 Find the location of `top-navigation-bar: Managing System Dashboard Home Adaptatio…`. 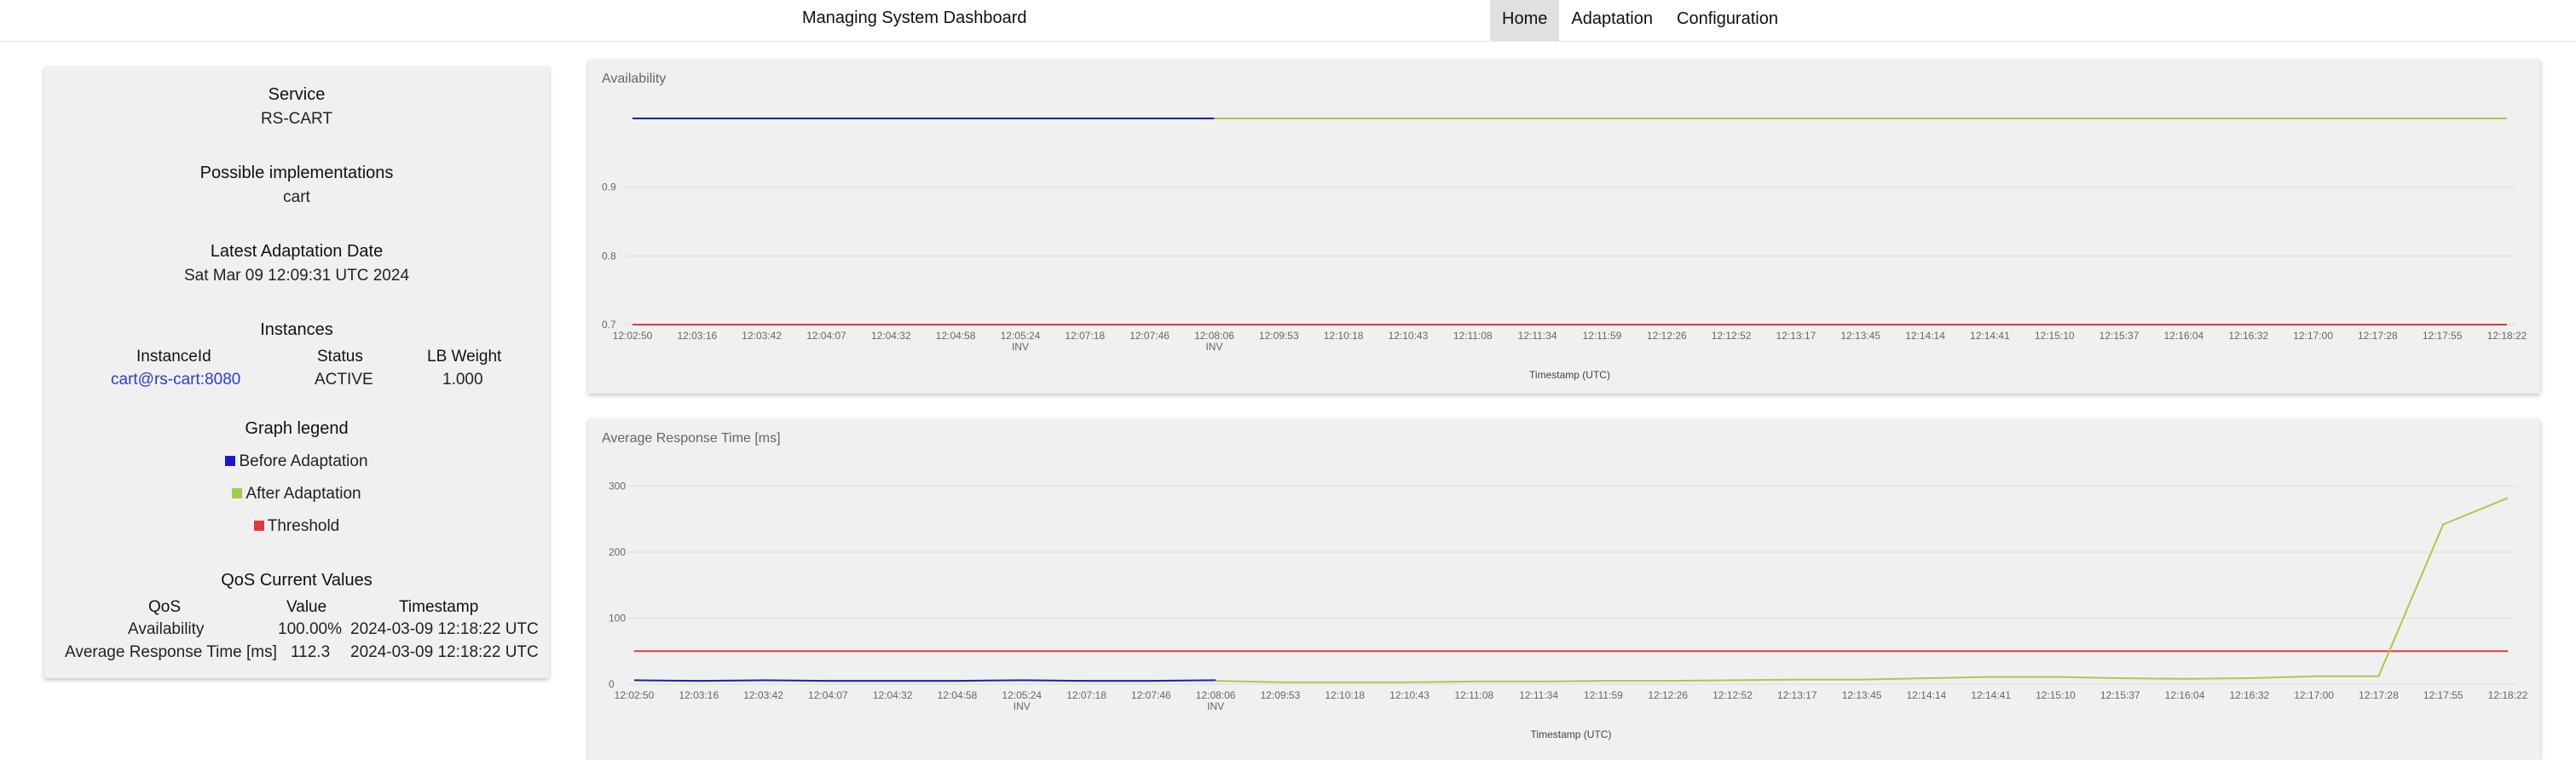

top-navigation-bar: Managing System Dashboard Home Adaptatio… is located at coordinates (1288, 21).